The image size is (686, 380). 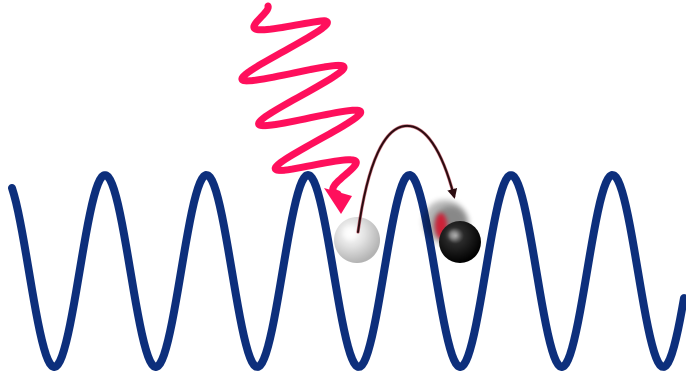 I want to click on photon-arrowhead, so click(x=338, y=201).